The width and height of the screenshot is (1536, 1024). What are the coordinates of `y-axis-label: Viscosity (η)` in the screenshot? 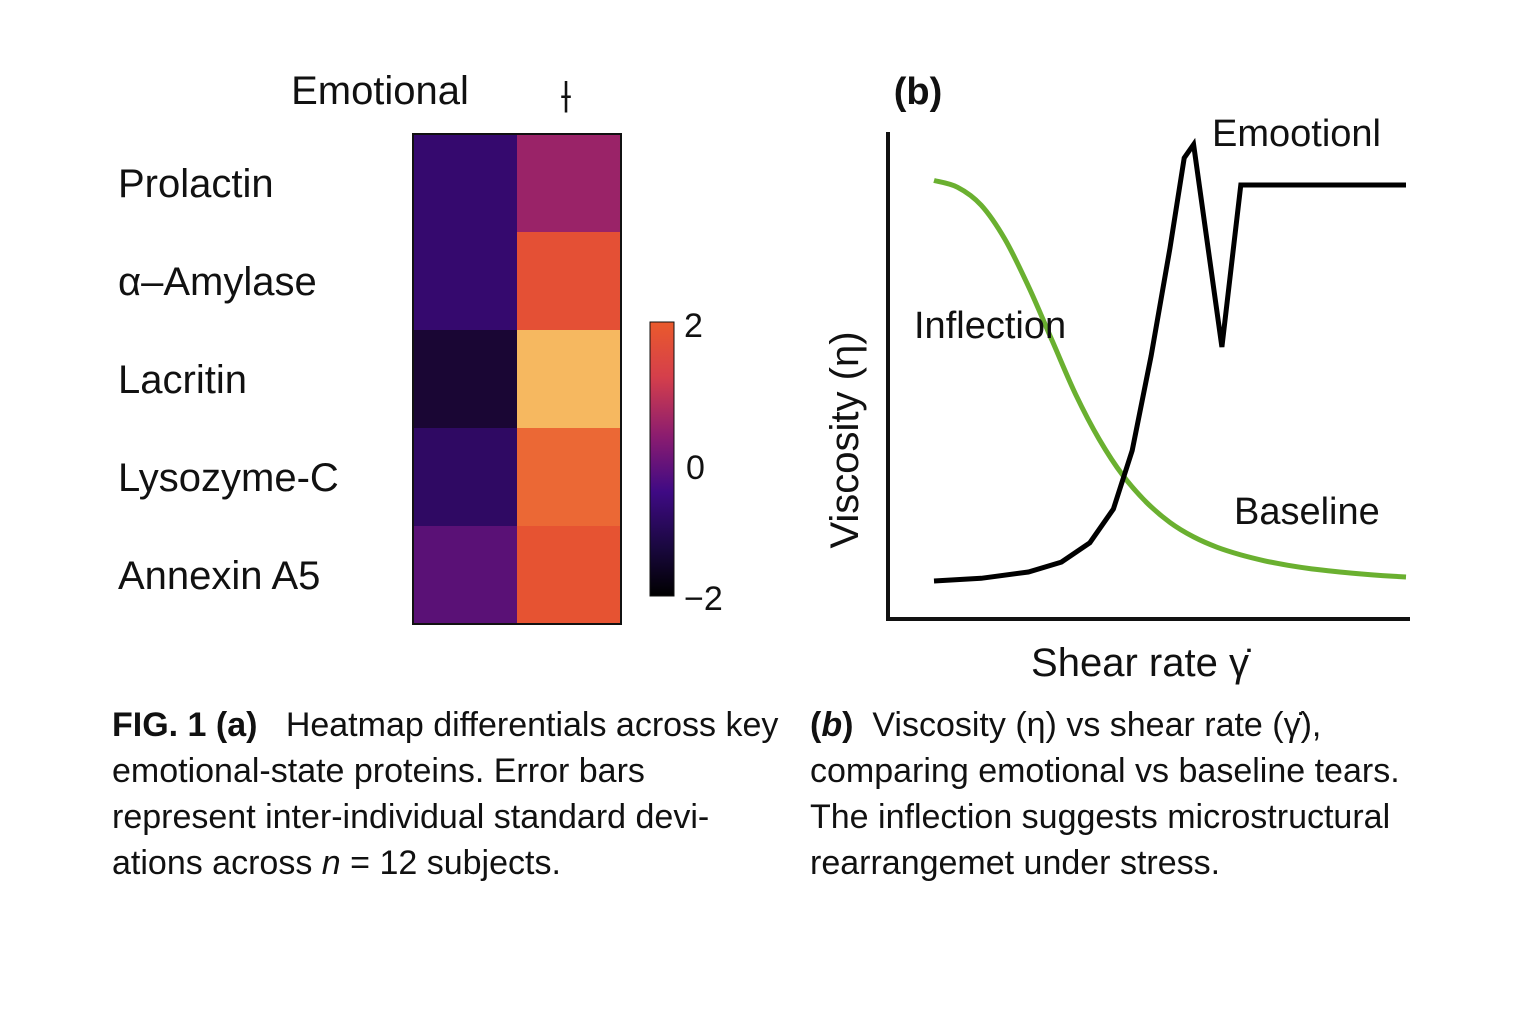 It's located at (845, 439).